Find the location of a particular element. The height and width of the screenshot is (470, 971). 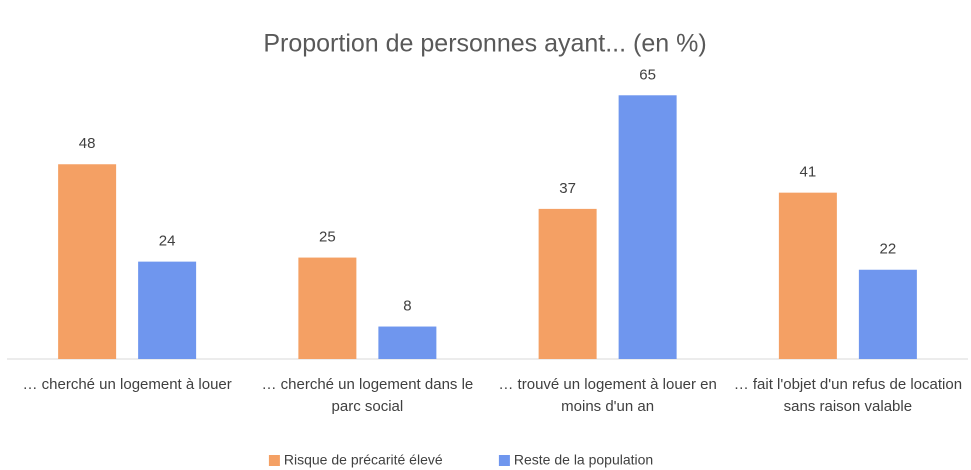

x-tick-label: … cherché un logement à louer is located at coordinates (127, 384).